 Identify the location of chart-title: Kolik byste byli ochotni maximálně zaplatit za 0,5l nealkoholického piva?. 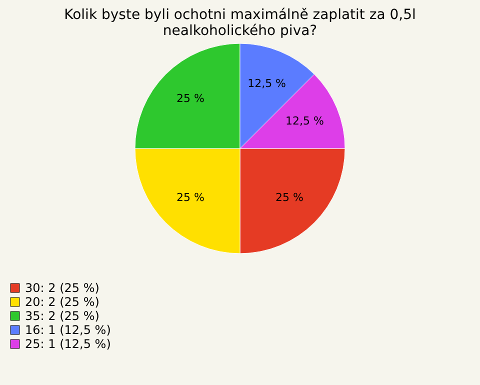
(240, 23).